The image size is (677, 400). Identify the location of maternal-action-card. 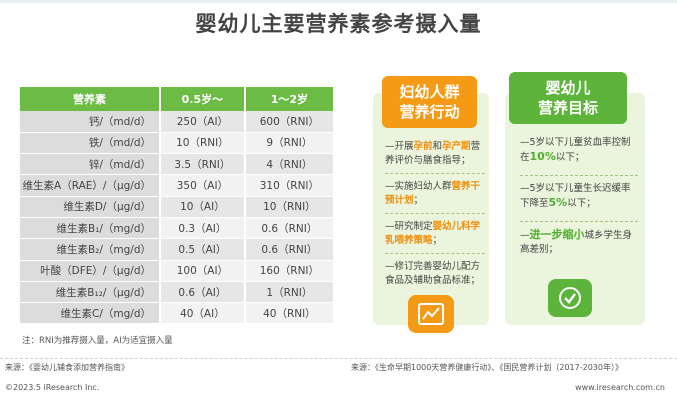
(431, 209).